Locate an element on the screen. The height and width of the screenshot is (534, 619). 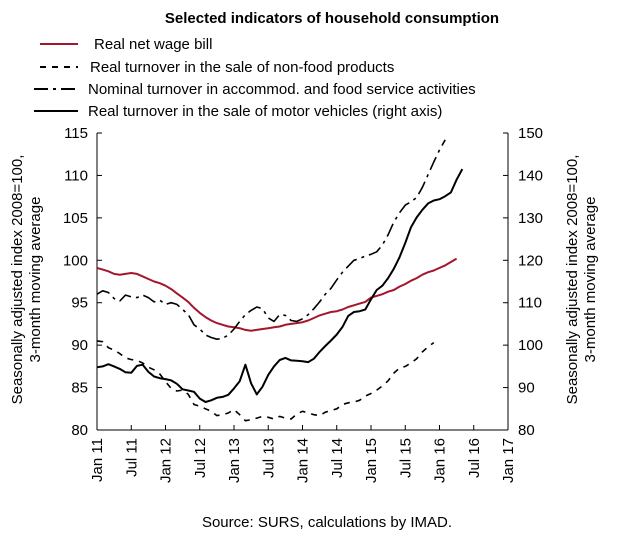
y-tick-label-left: 90 is located at coordinates (79, 345).